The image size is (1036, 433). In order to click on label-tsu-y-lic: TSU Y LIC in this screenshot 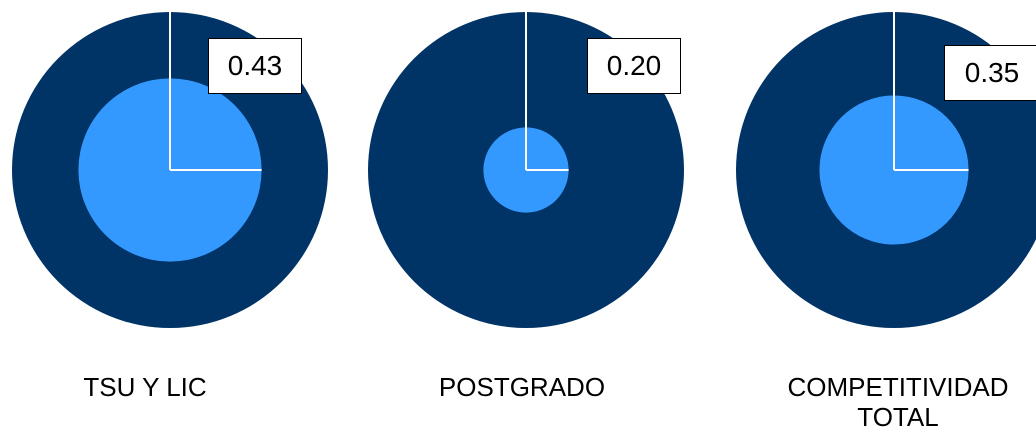, I will do `click(145, 387)`.